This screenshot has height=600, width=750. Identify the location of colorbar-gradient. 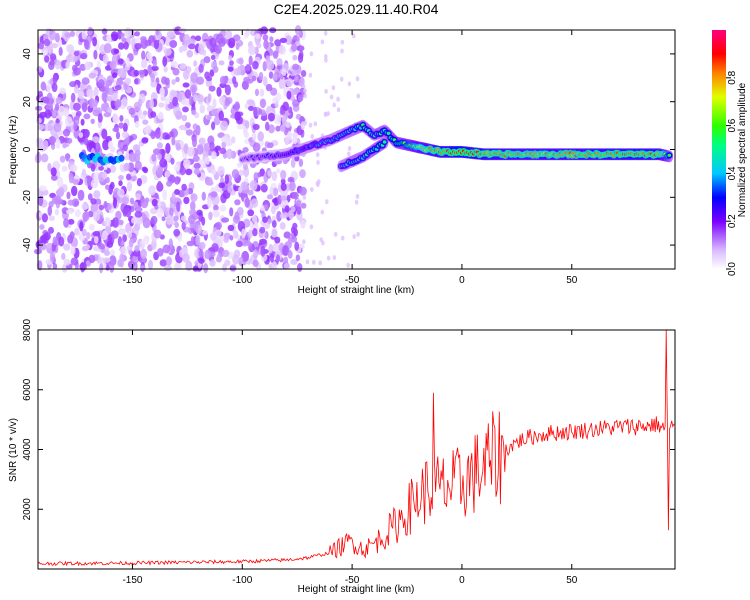
(719, 149).